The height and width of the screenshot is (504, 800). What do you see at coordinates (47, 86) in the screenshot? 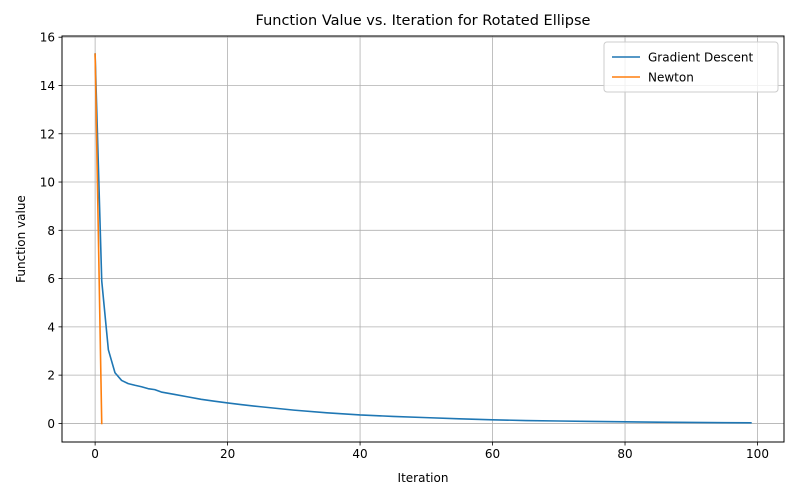
I see `y-tick-label: 14` at bounding box center [47, 86].